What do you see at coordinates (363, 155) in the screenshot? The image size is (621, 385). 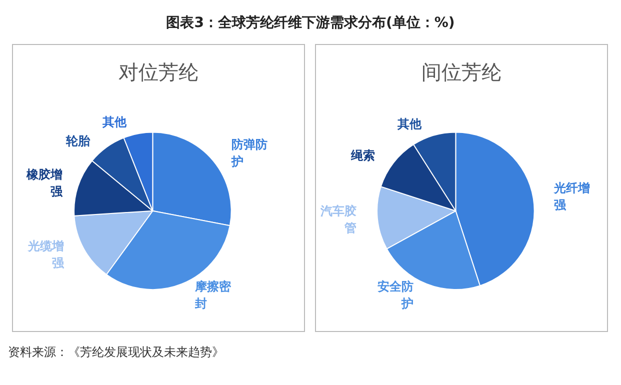 I see `slice-label: 绳索` at bounding box center [363, 155].